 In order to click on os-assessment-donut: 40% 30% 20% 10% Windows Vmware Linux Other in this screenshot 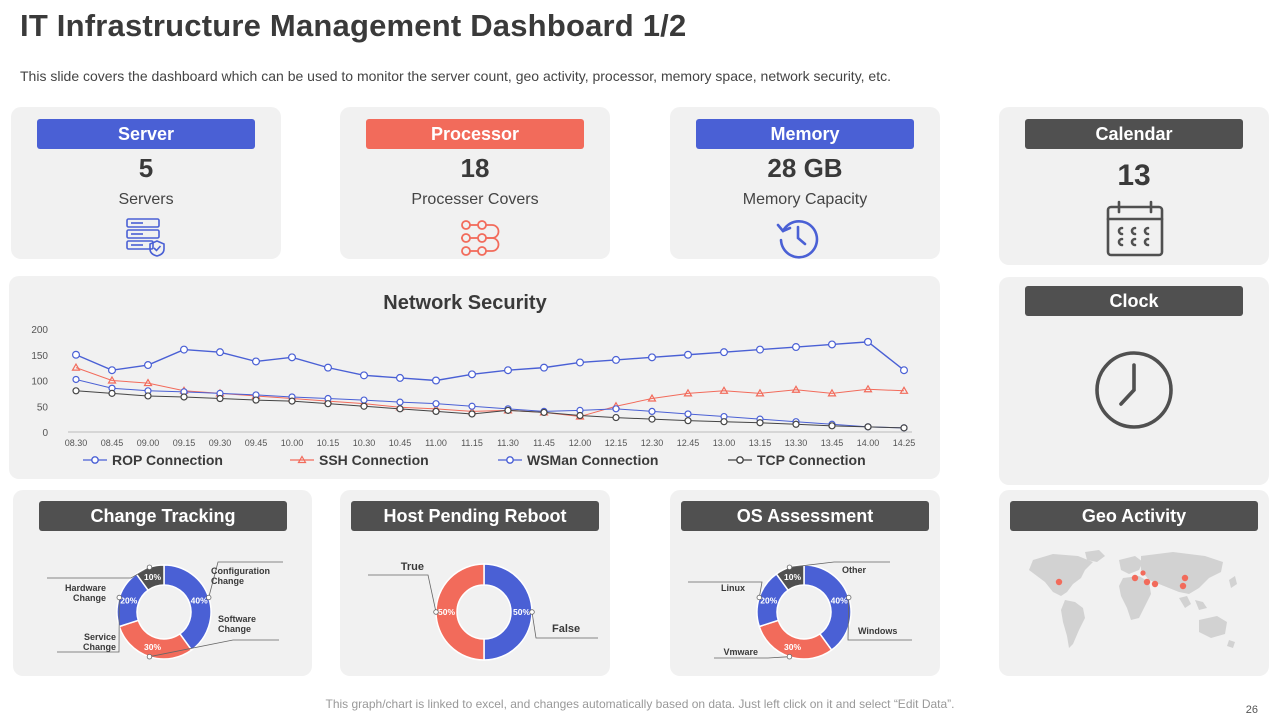, I will do `click(800, 610)`.